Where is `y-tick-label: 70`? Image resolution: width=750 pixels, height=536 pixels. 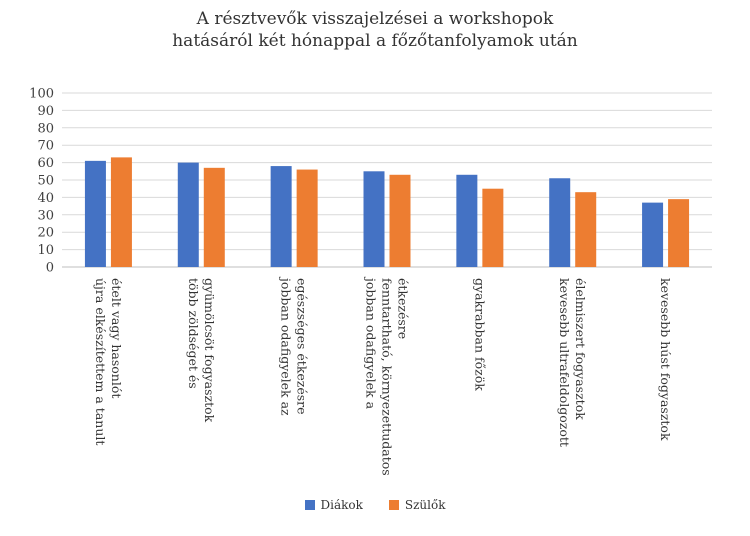 y-tick-label: 70 is located at coordinates (45, 146).